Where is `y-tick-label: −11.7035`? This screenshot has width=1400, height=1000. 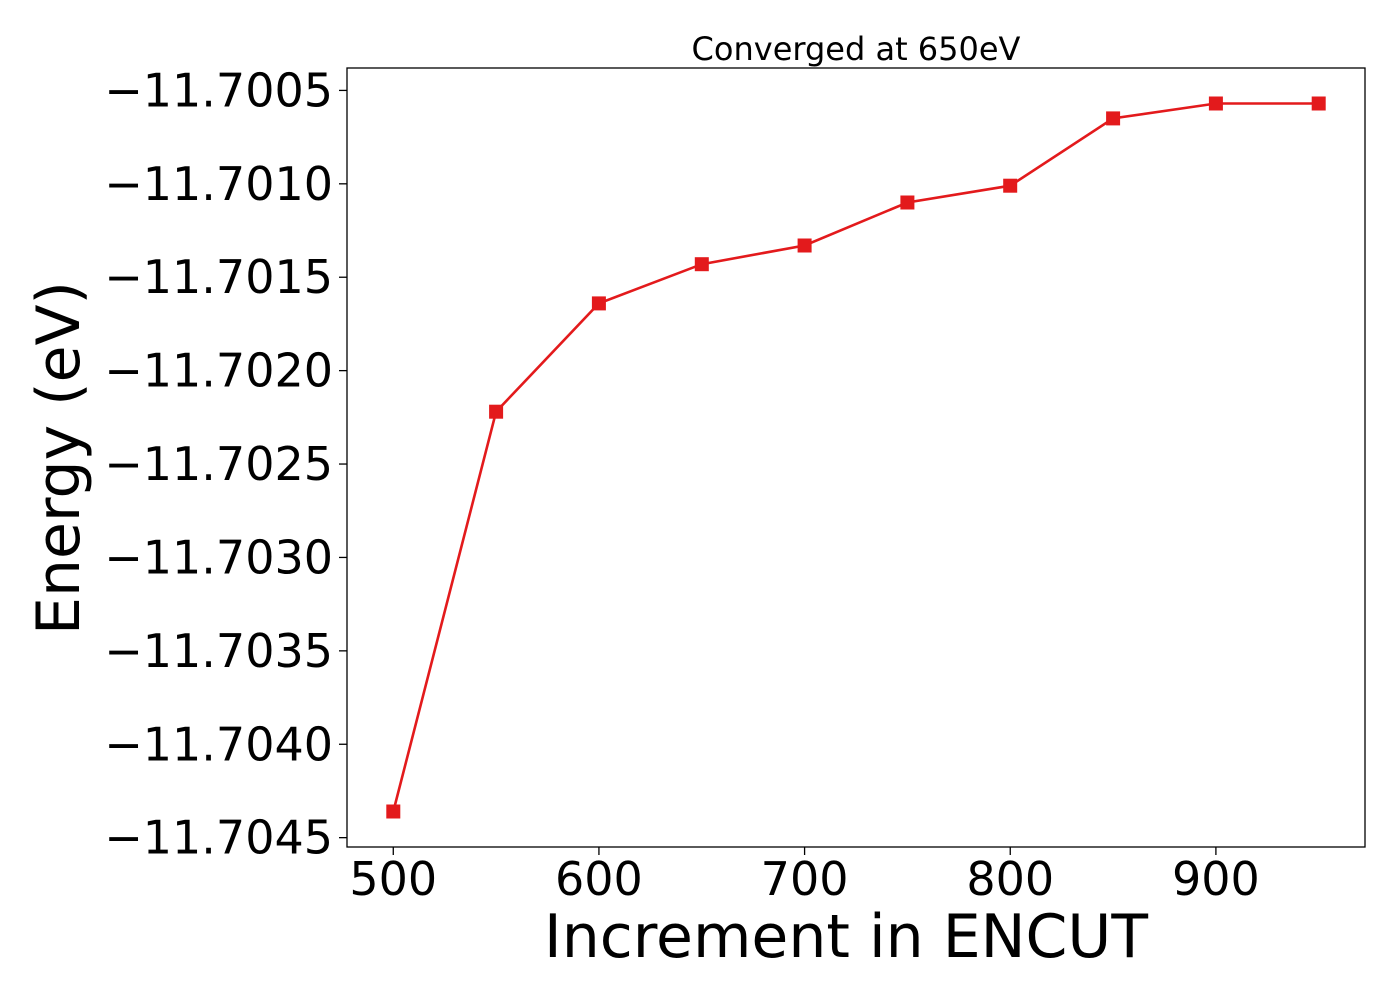 y-tick-label: −11.7035 is located at coordinates (218, 651).